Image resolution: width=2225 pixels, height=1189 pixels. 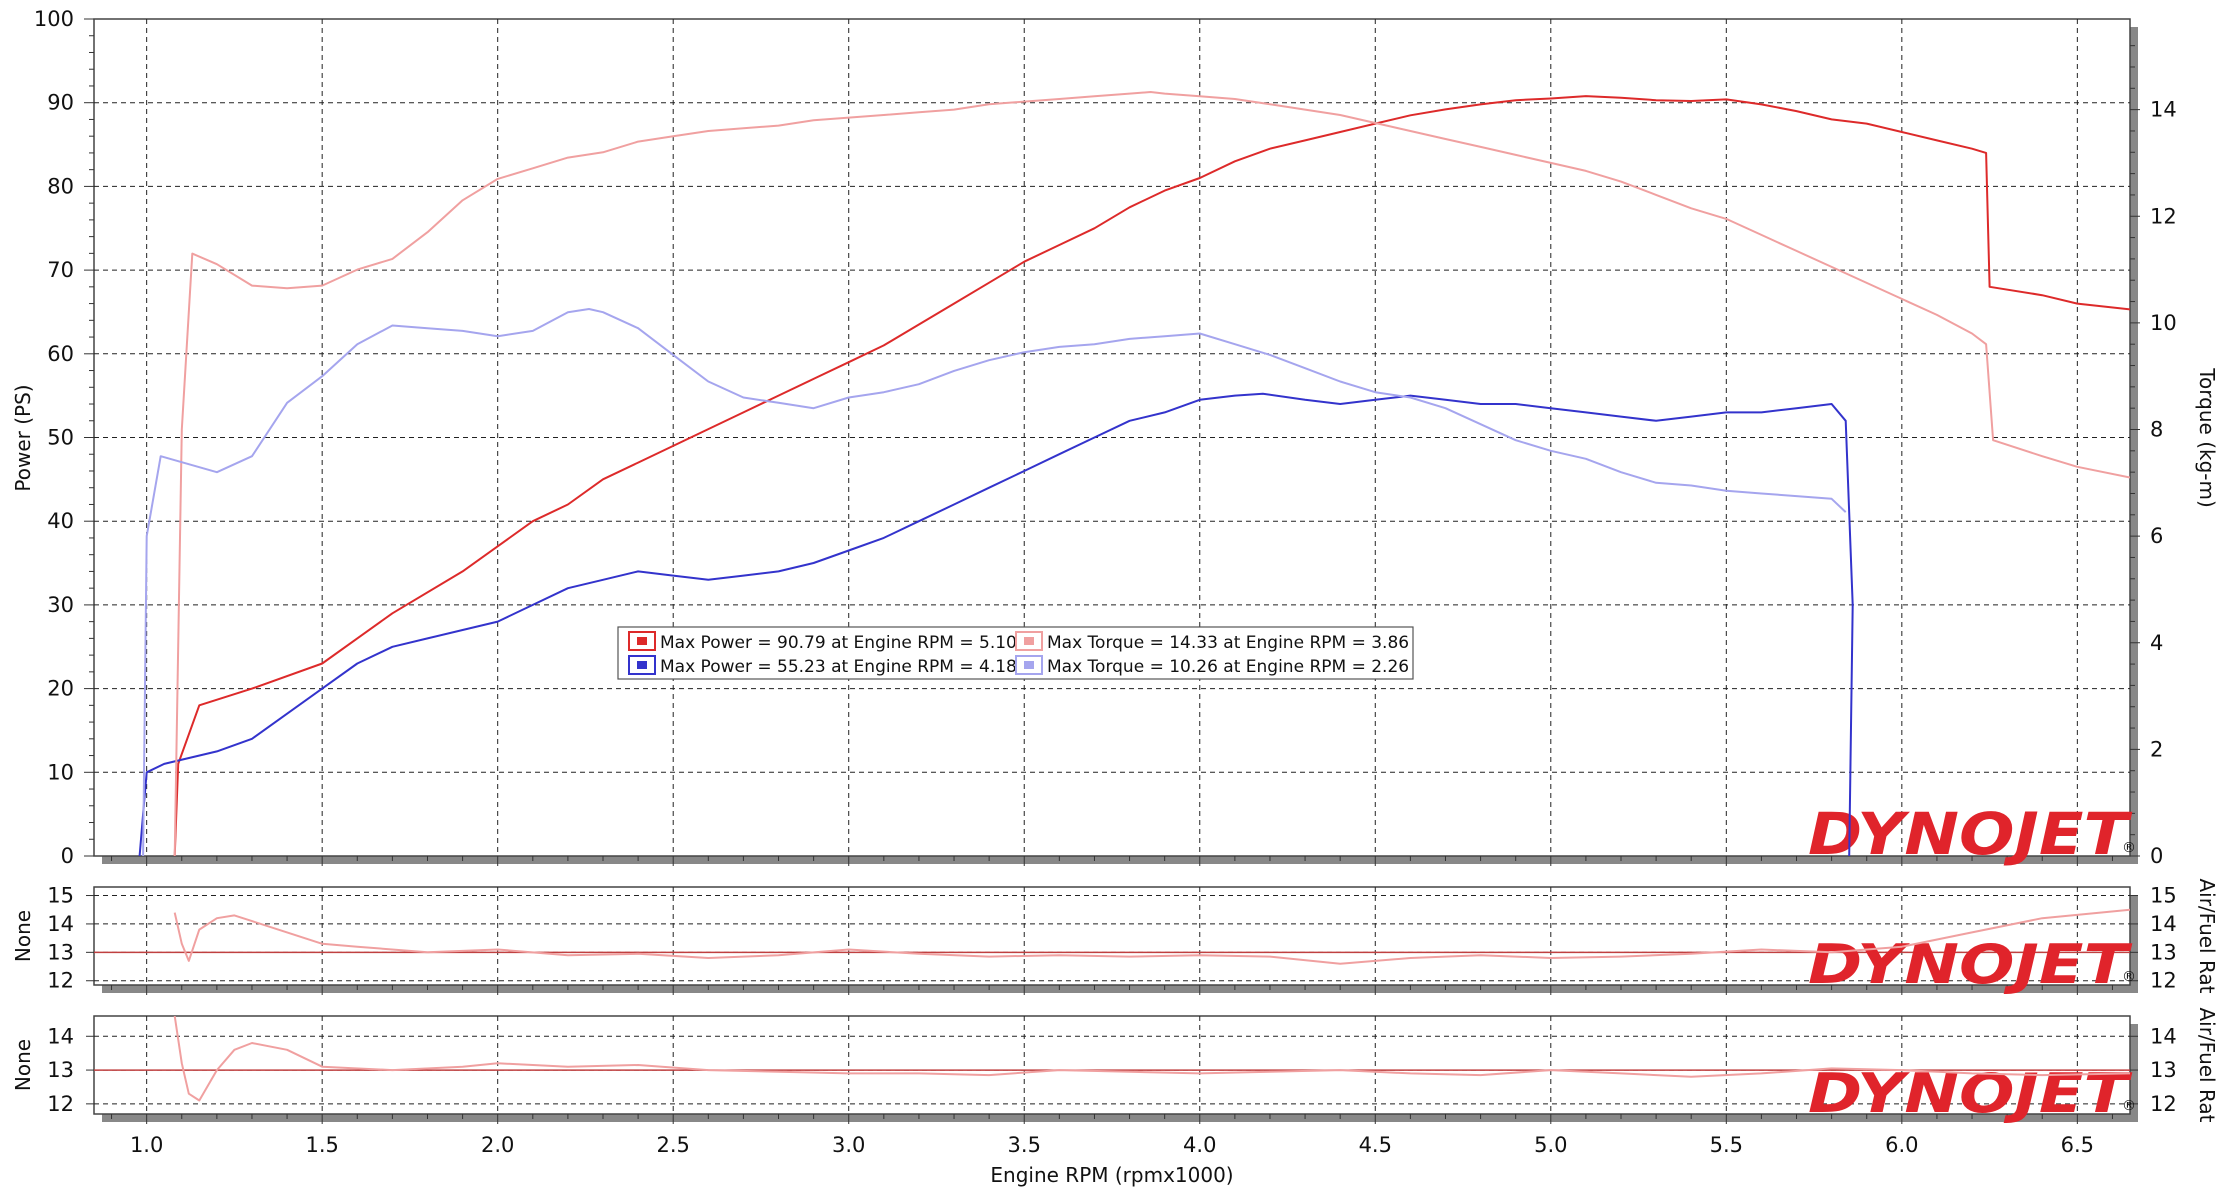 I want to click on legend-label: Max Torque = 14.33 at Engine RPM = 3.86, so click(x=1228, y=643).